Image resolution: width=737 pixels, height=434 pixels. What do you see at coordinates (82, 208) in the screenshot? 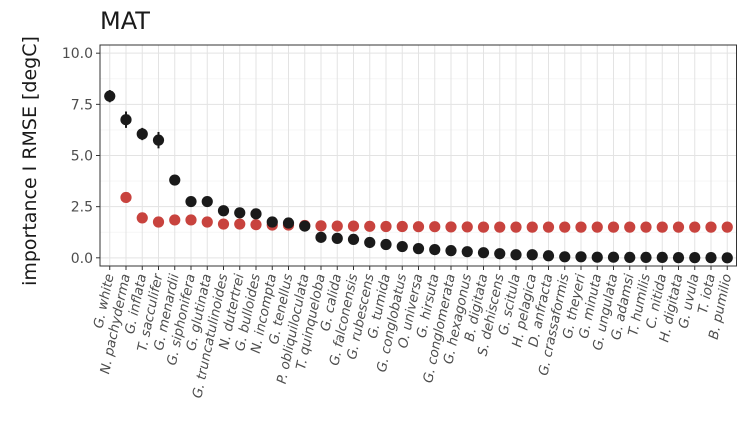
I see `y-tick-label: 2.5` at bounding box center [82, 208].